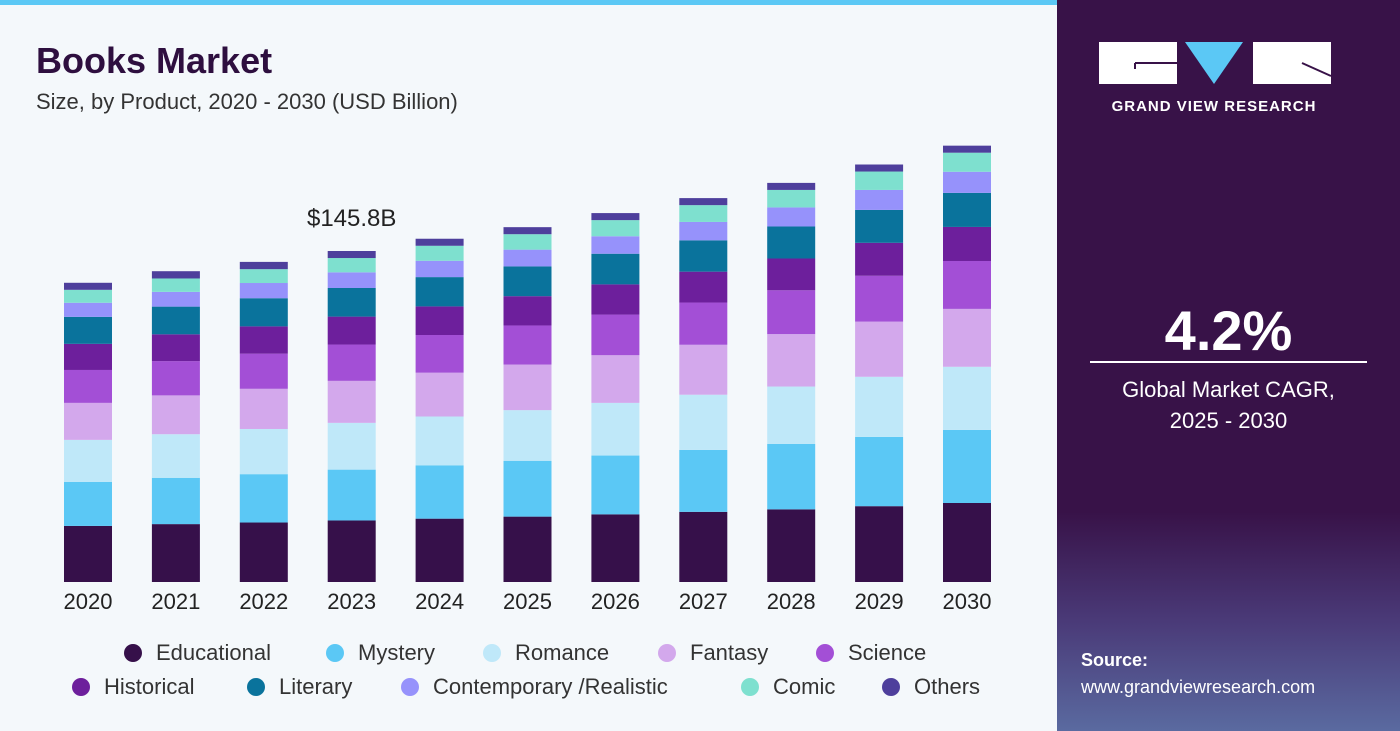 This screenshot has height=731, width=1400. What do you see at coordinates (175, 456) in the screenshot?
I see `bar-segment-romance-2021` at bounding box center [175, 456].